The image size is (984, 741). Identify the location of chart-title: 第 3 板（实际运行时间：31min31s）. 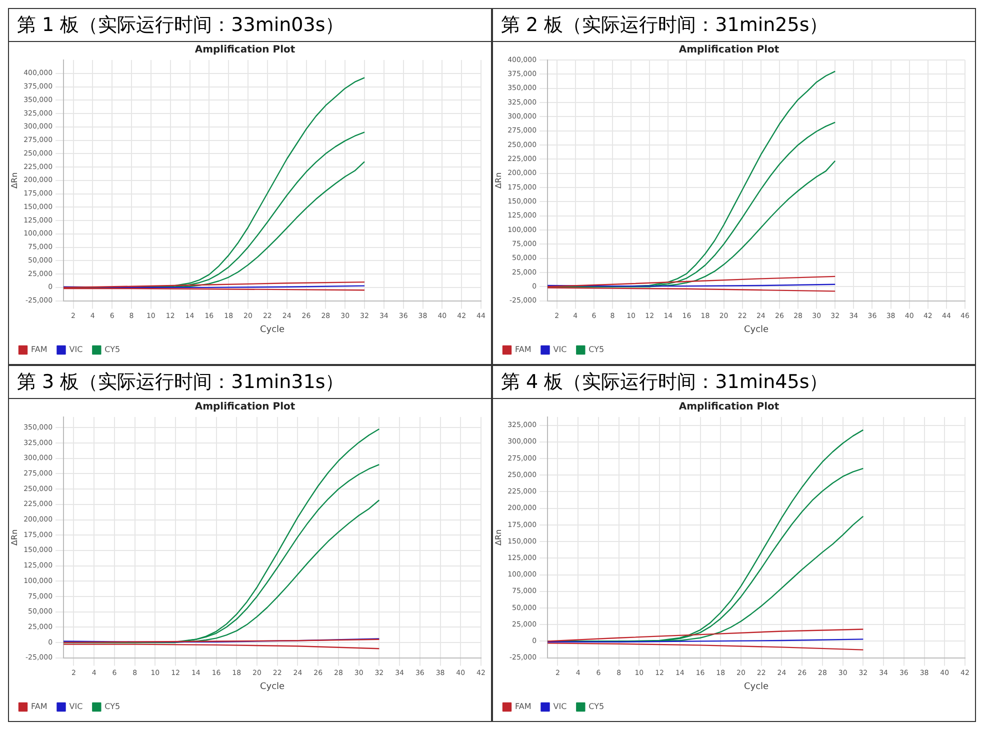
(250, 382).